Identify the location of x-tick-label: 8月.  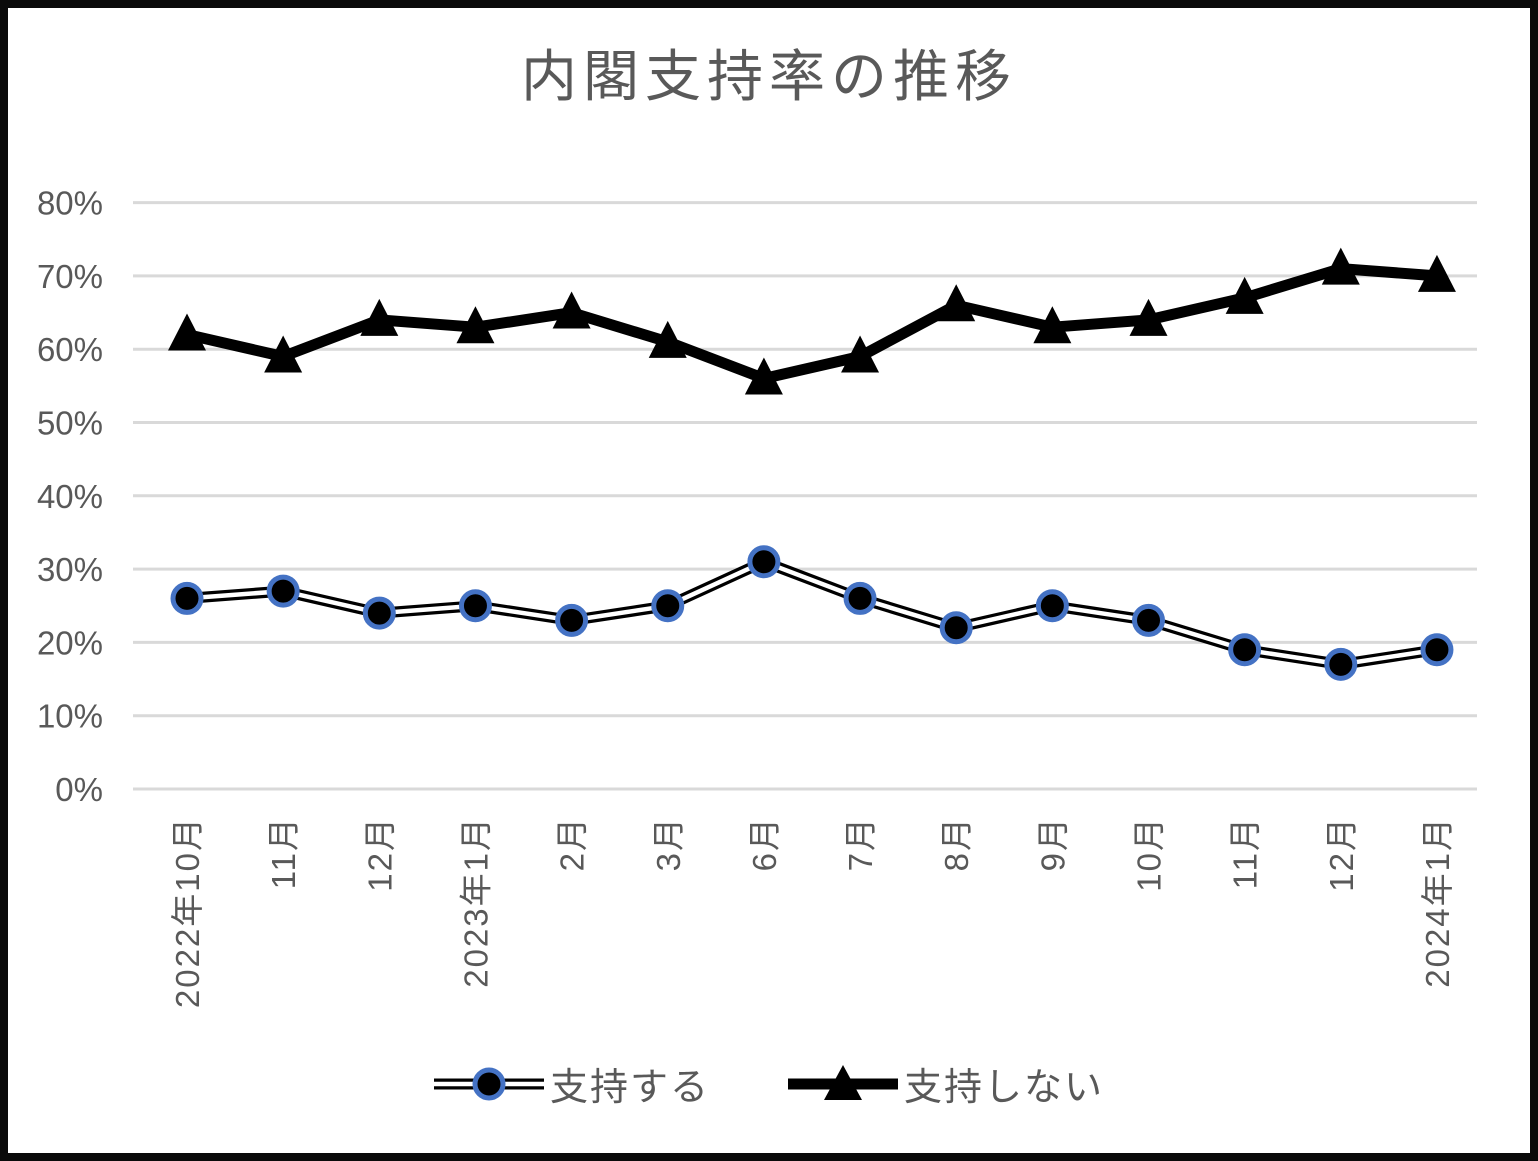
(956, 843).